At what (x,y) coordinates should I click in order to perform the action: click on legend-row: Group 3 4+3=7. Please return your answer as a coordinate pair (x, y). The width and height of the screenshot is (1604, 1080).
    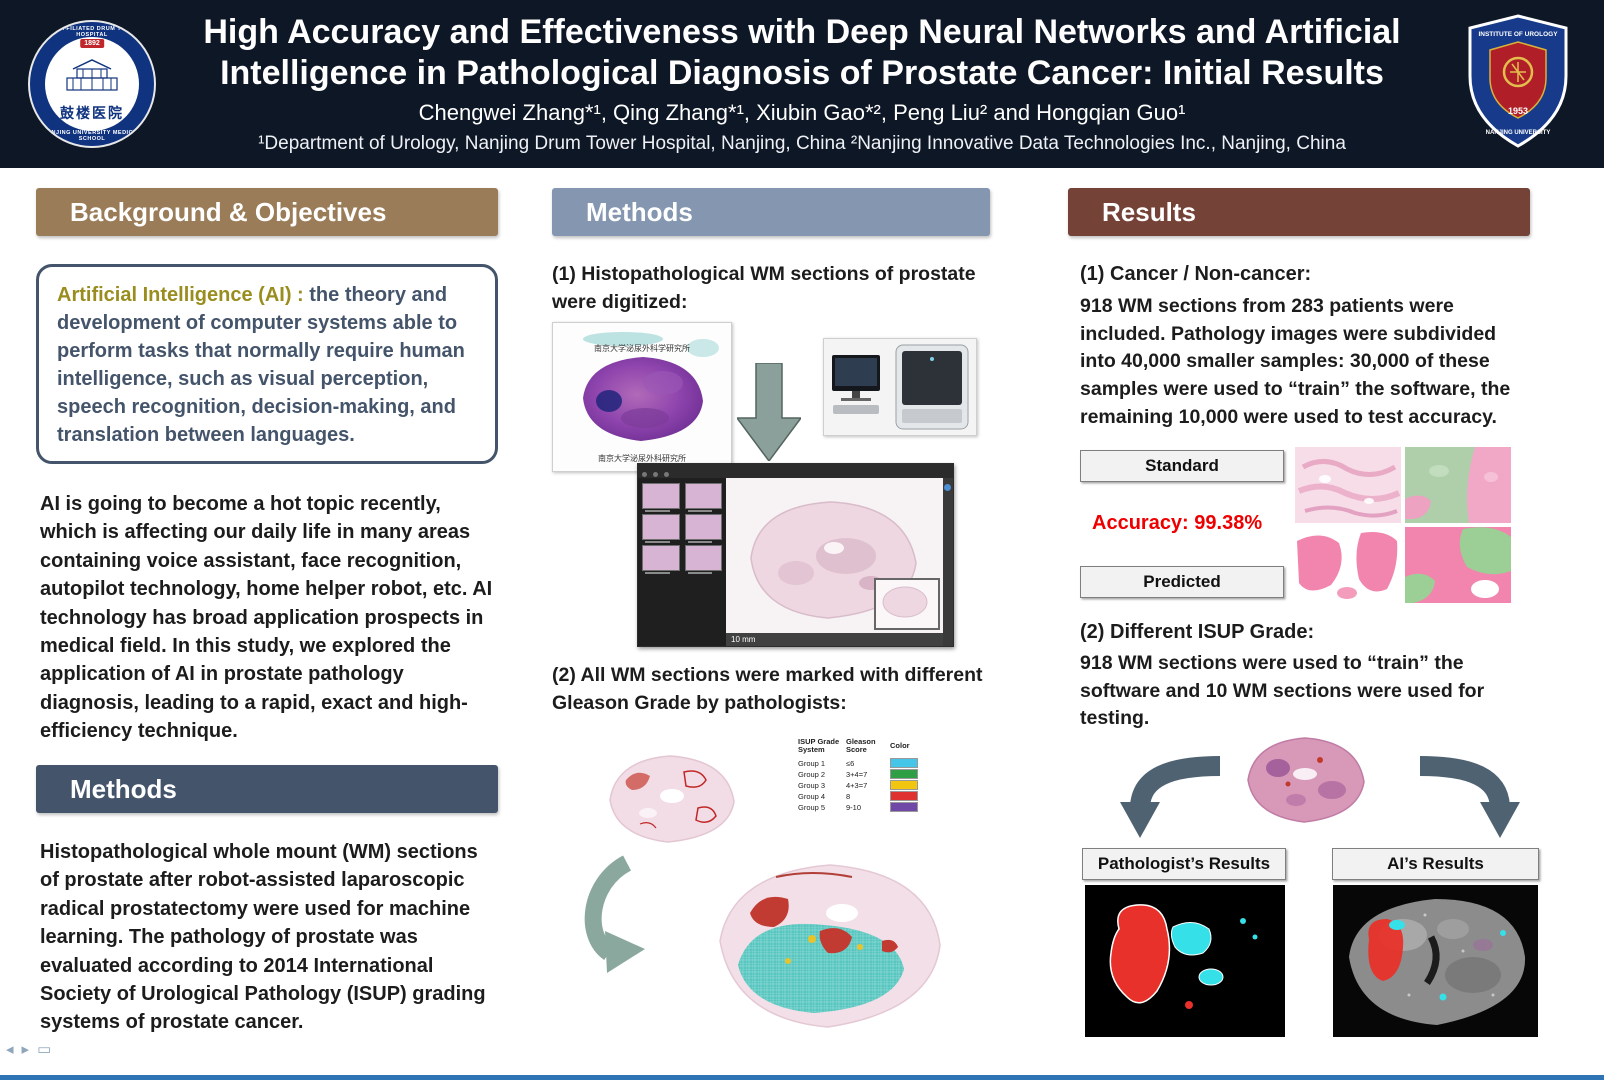
    Looking at the image, I should click on (864, 785).